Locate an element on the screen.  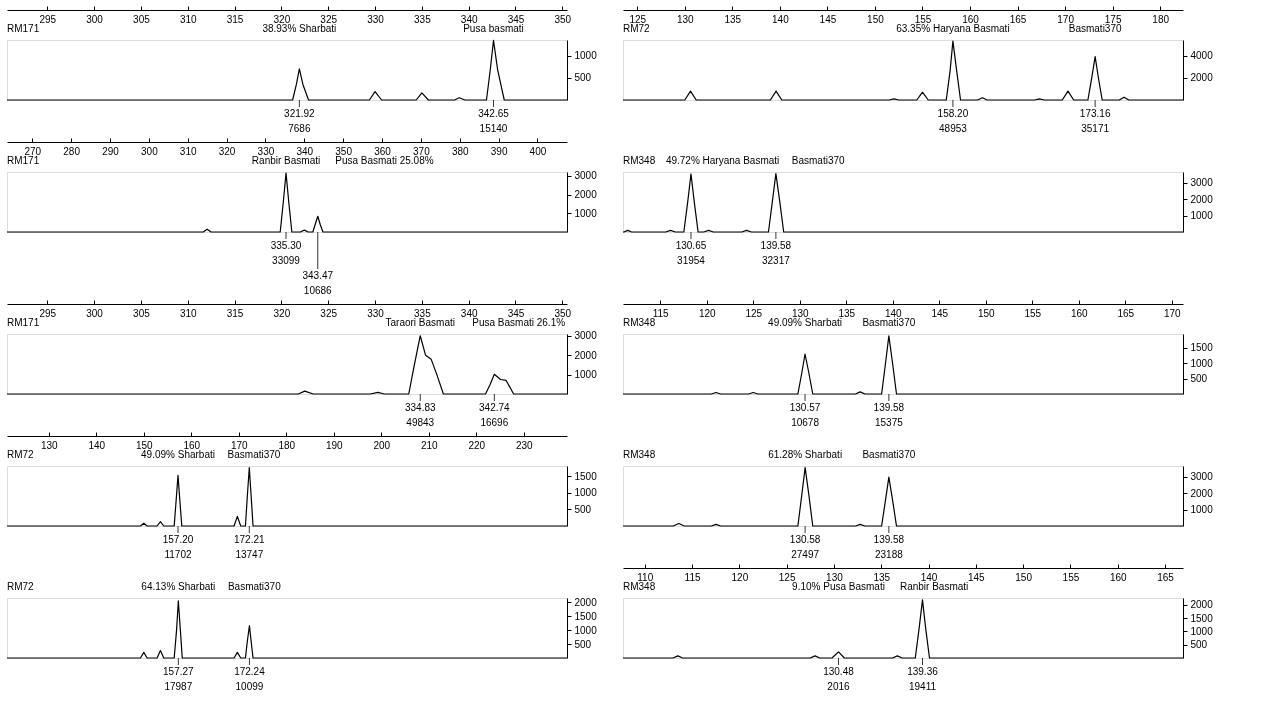
text: Pusa Basmati 25.08% is located at coordinates (384, 160).